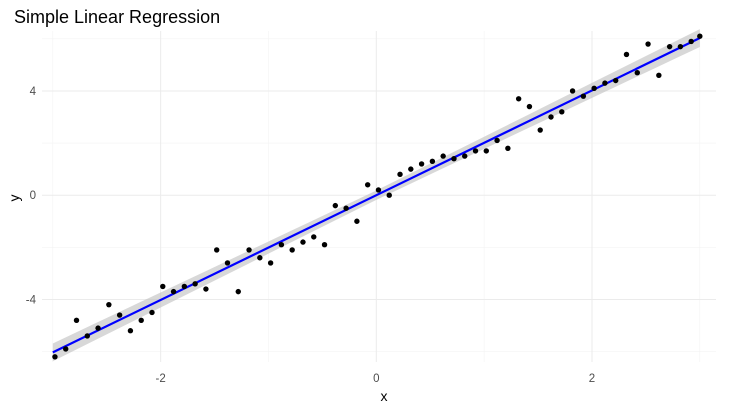  I want to click on y-tick-label: 4, so click(33, 92).